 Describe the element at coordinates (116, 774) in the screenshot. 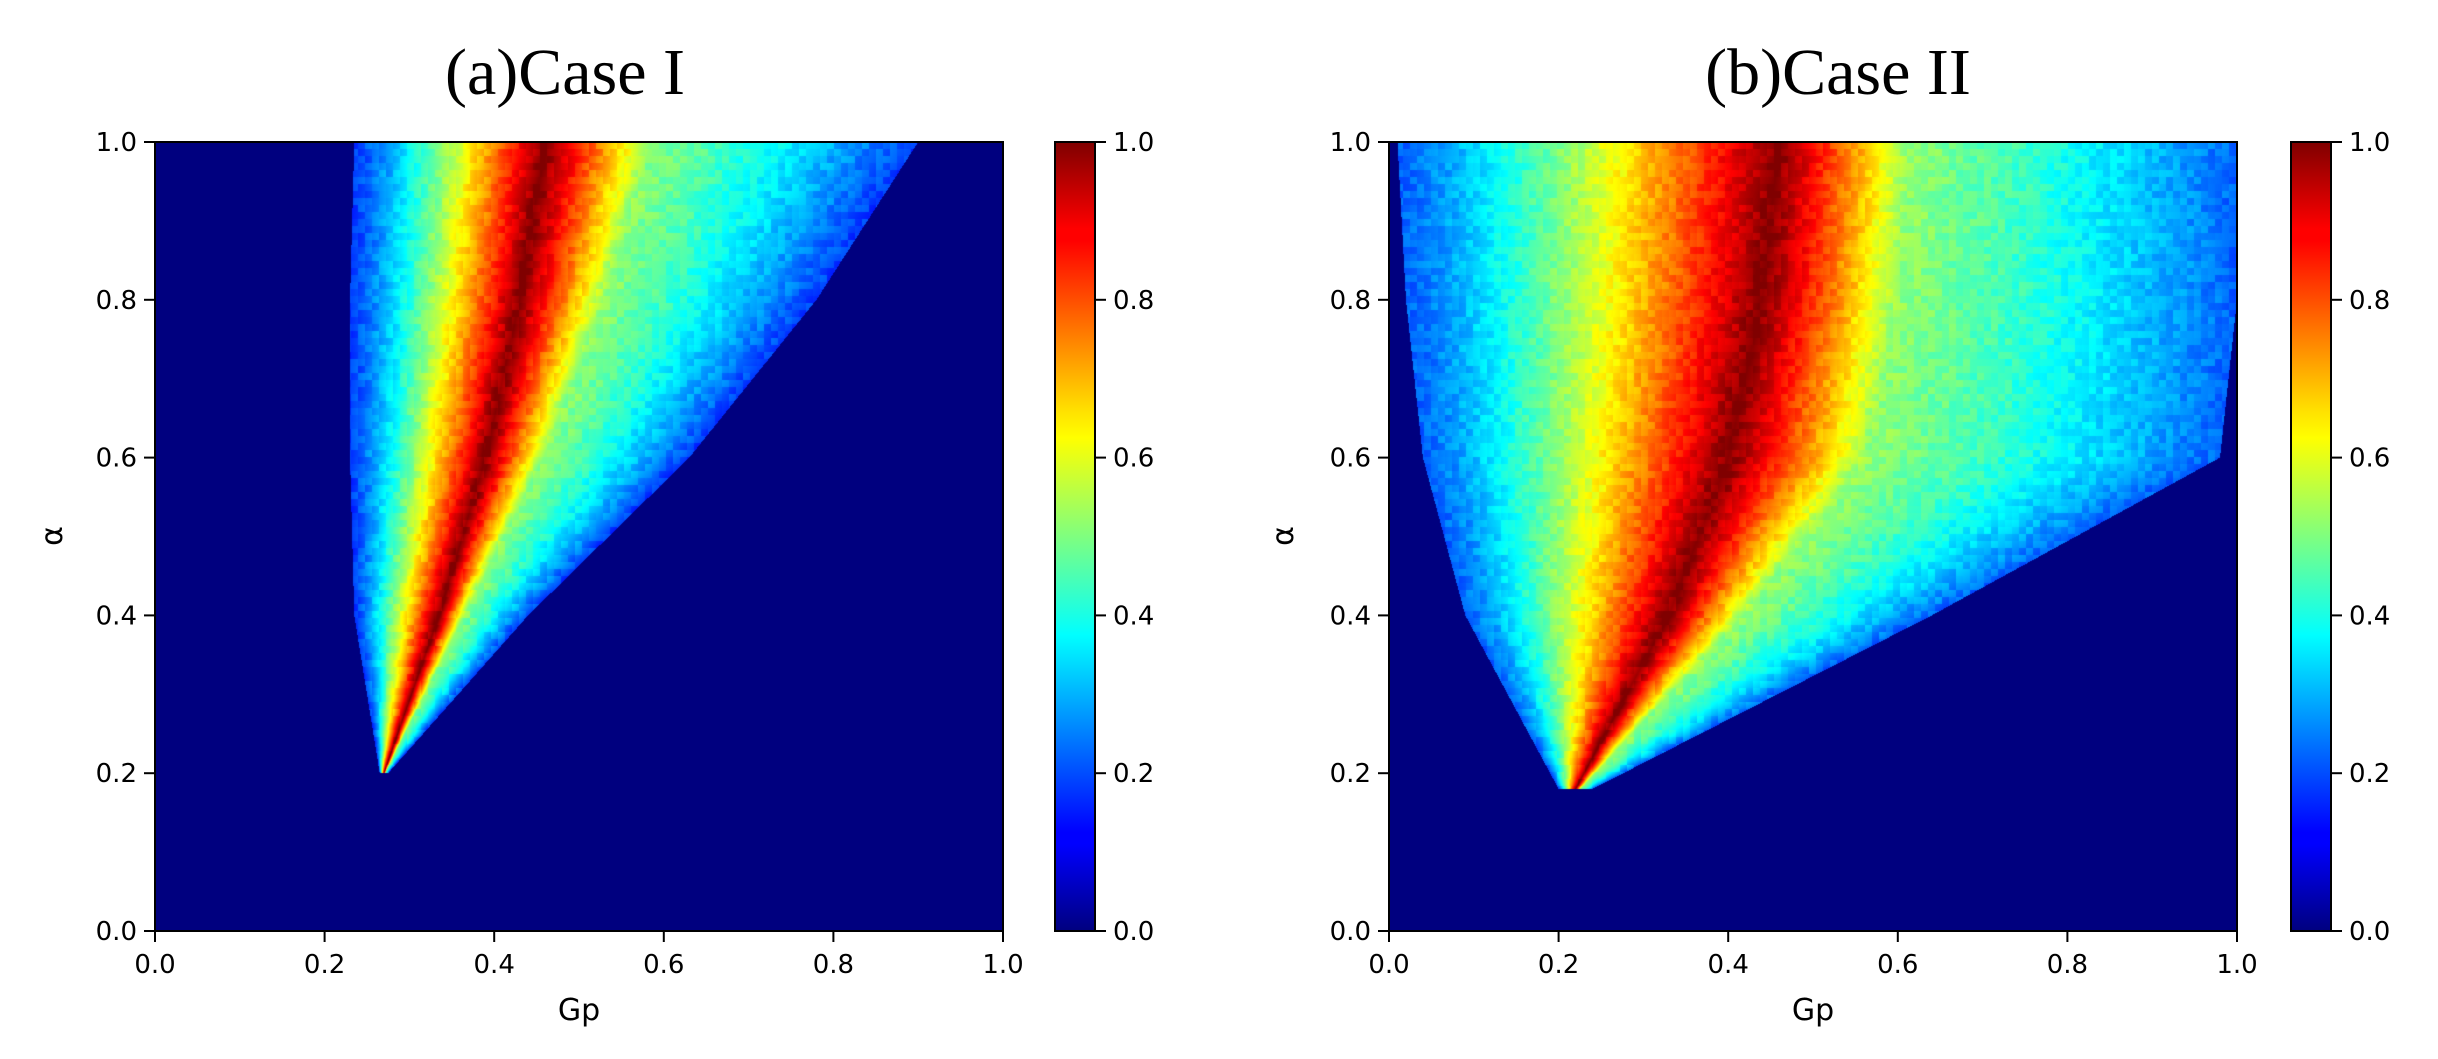

I see `panel-a-y-tick-label: 0.2` at that location.